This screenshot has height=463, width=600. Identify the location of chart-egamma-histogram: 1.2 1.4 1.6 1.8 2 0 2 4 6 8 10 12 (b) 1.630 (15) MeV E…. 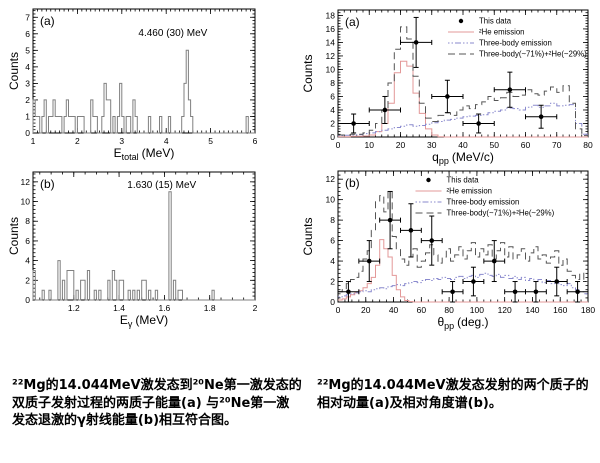
(132, 250).